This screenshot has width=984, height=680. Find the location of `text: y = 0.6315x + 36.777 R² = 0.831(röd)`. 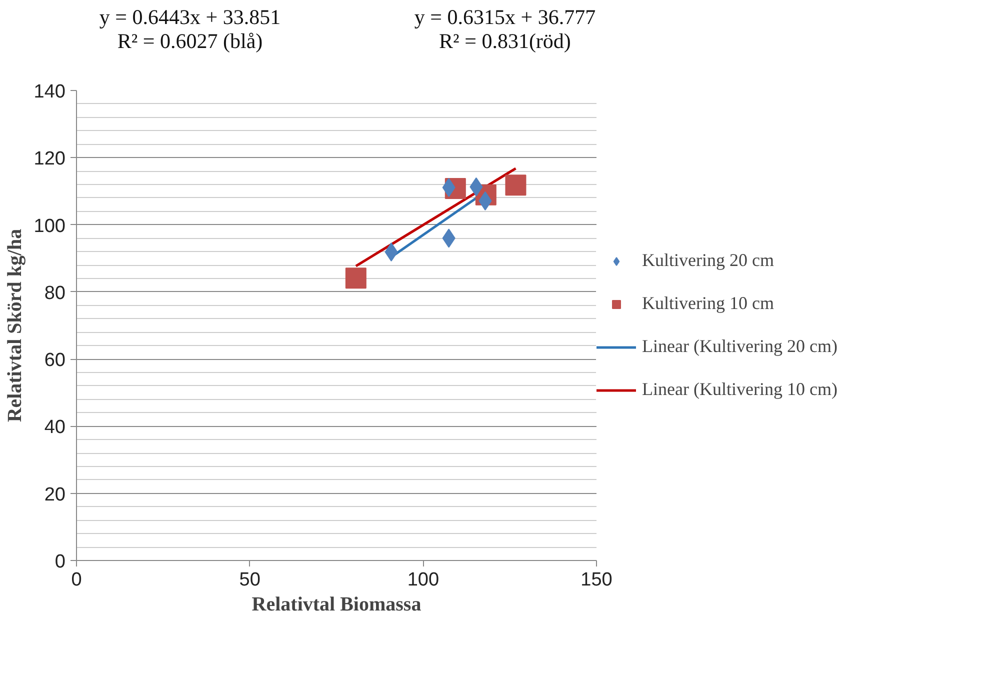

text: y = 0.6315x + 36.777 R² = 0.831(röd) is located at coordinates (505, 29).